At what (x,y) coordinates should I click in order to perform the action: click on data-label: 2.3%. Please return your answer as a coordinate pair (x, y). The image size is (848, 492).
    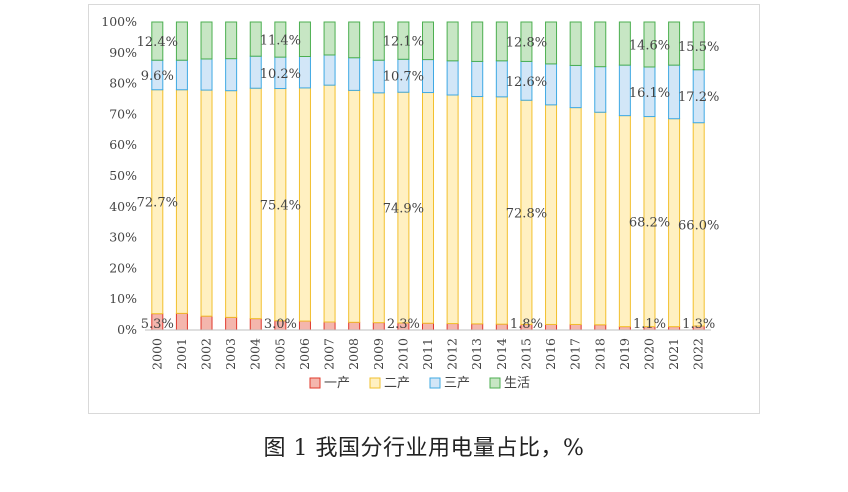
    Looking at the image, I should click on (403, 324).